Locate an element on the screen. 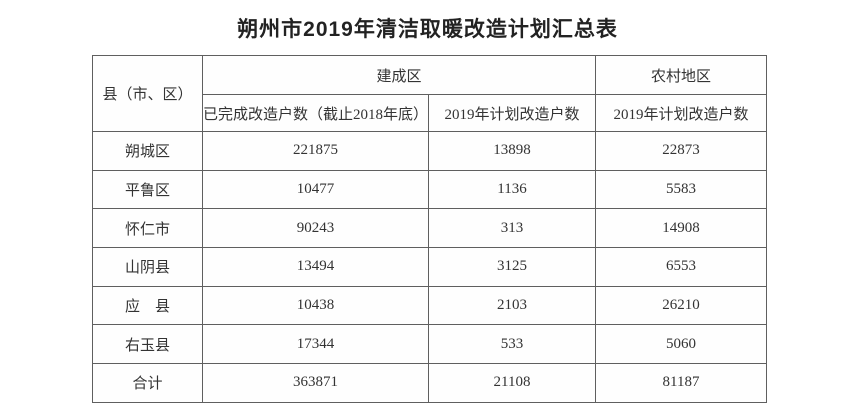  row-plan-rural-cell: 5583 is located at coordinates (681, 189).